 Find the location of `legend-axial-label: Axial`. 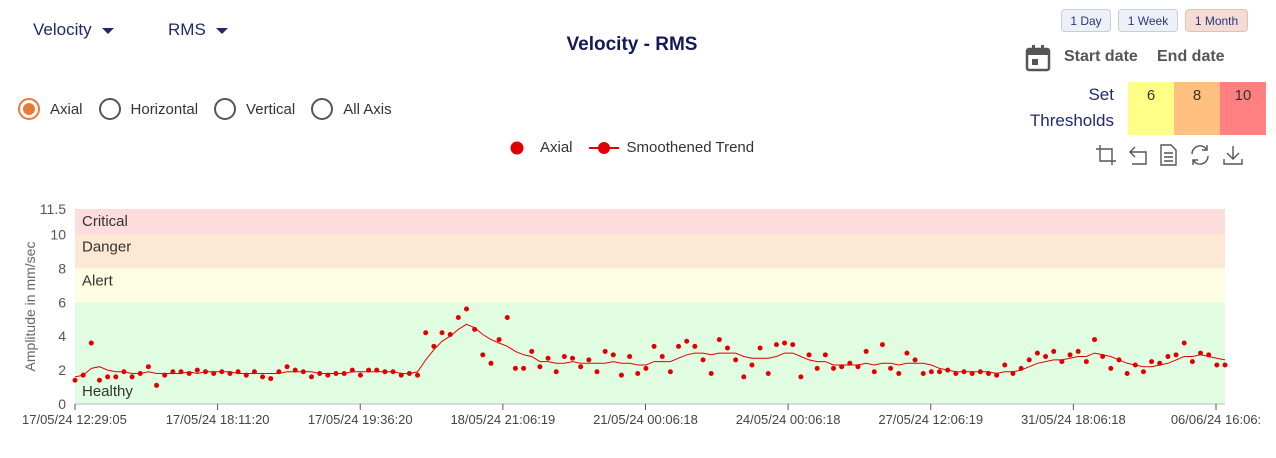

legend-axial-label: Axial is located at coordinates (556, 147).